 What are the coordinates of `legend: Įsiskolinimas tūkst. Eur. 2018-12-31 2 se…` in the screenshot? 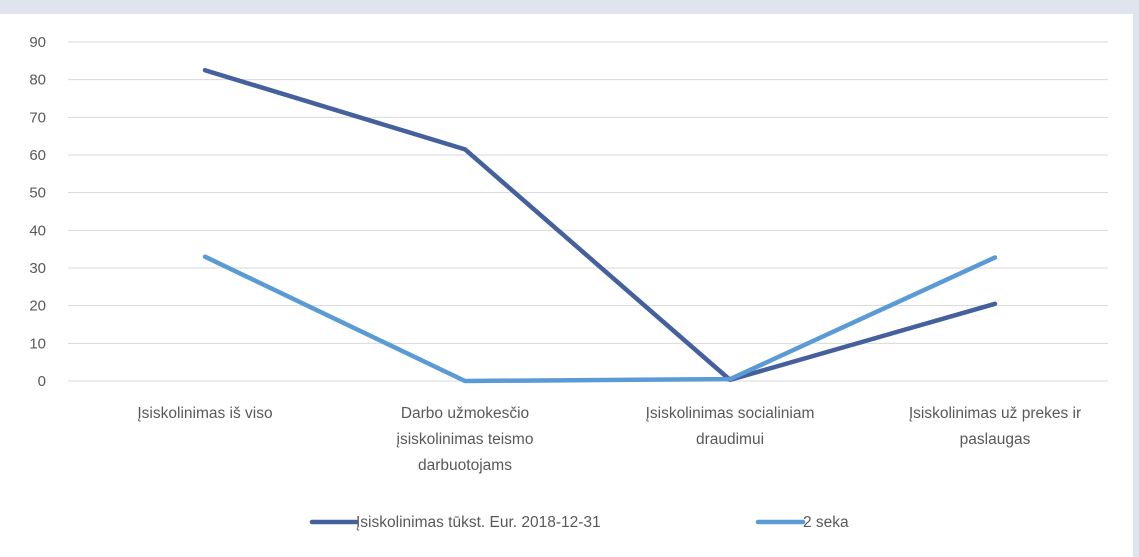 It's located at (579, 522).